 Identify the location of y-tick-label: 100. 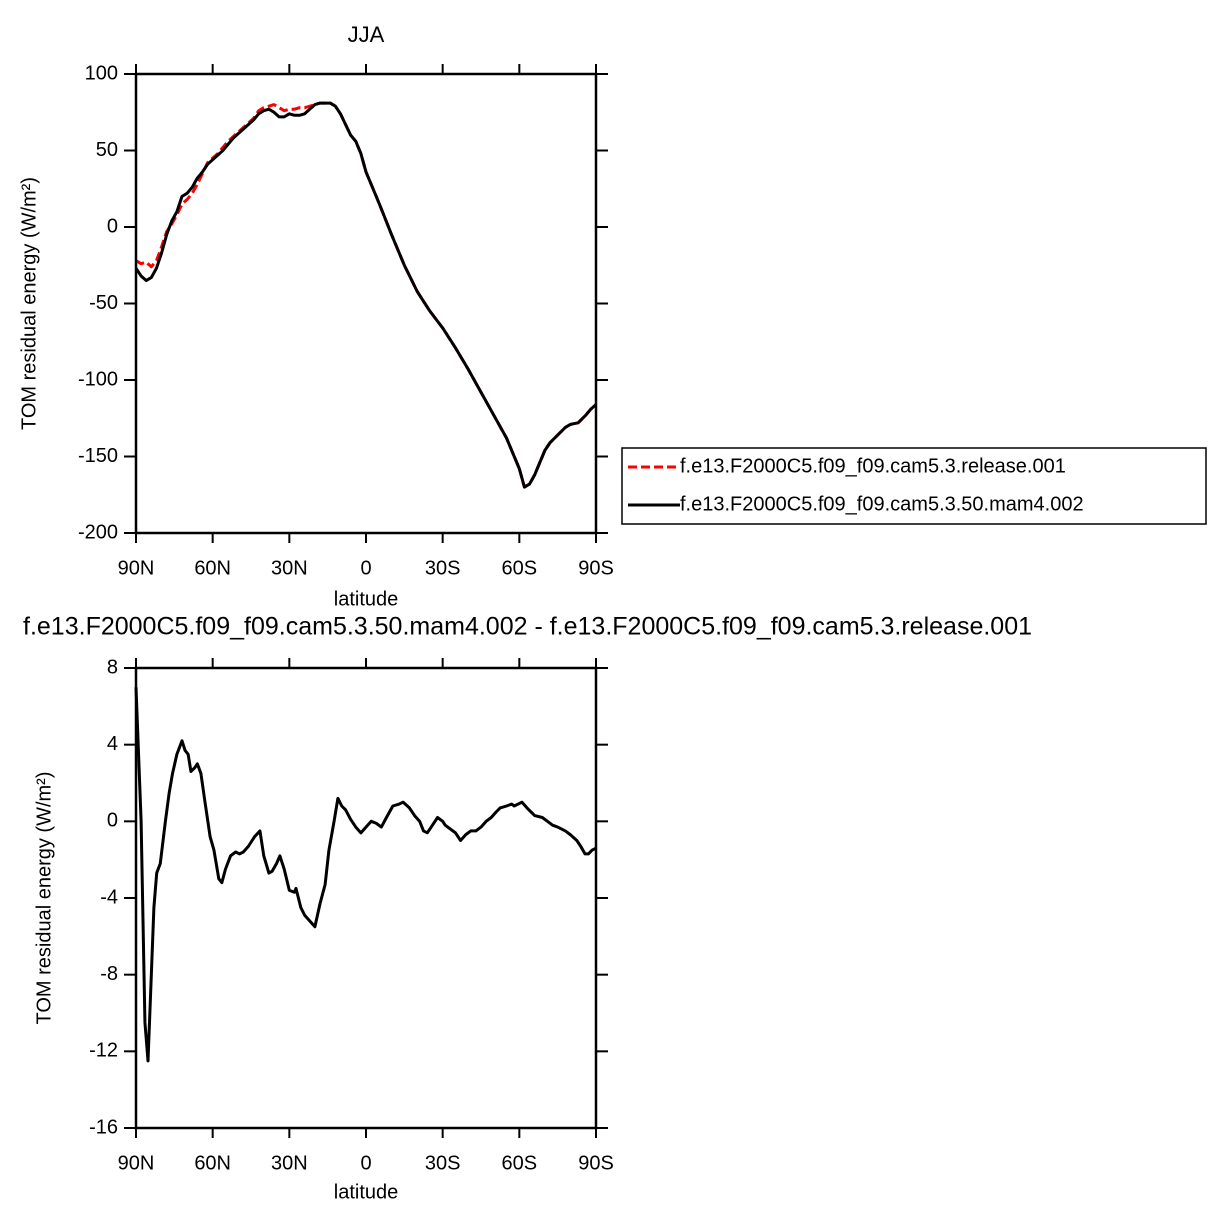
(101, 73).